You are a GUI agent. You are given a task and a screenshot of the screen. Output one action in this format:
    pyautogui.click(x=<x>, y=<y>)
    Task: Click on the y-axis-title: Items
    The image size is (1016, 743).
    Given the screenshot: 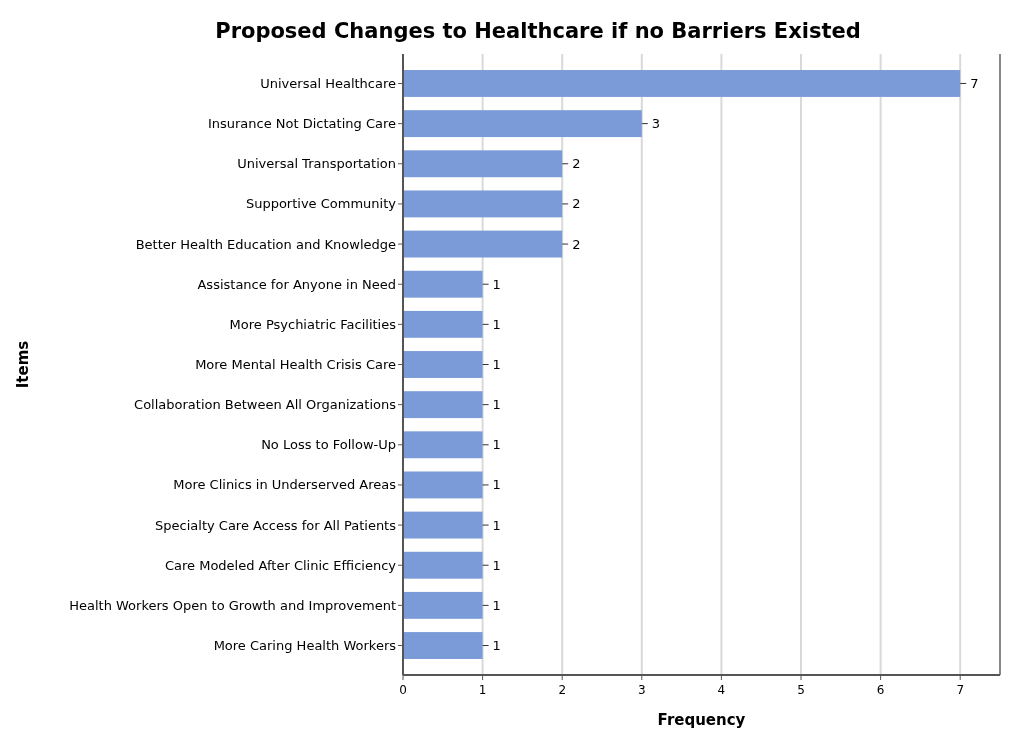 What is the action you would take?
    pyautogui.click(x=23, y=364)
    